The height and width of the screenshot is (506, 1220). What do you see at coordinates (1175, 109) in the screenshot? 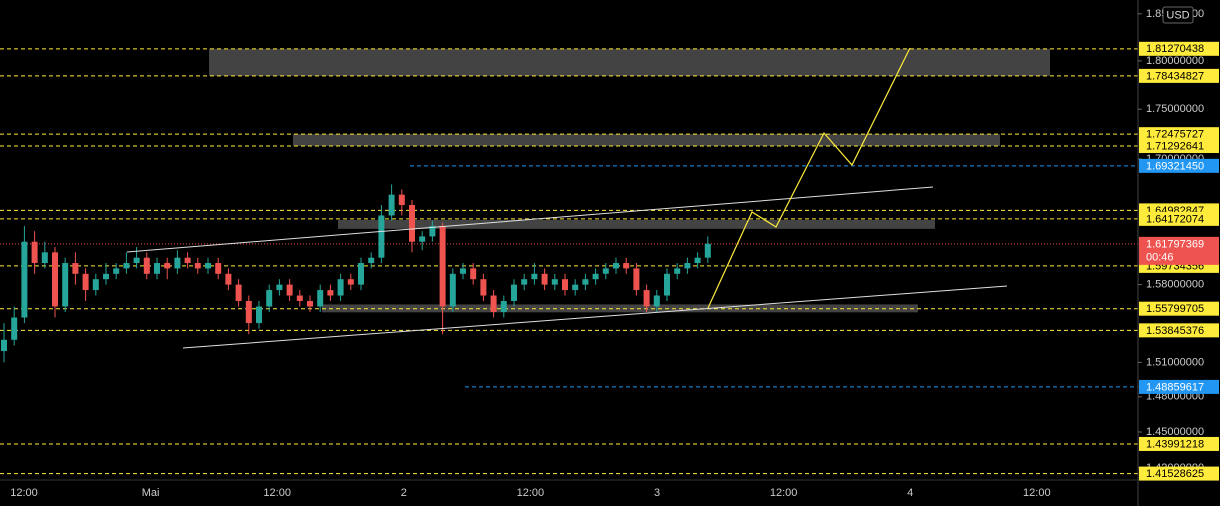
I see `y-tick-label: 1.75000000` at bounding box center [1175, 109].